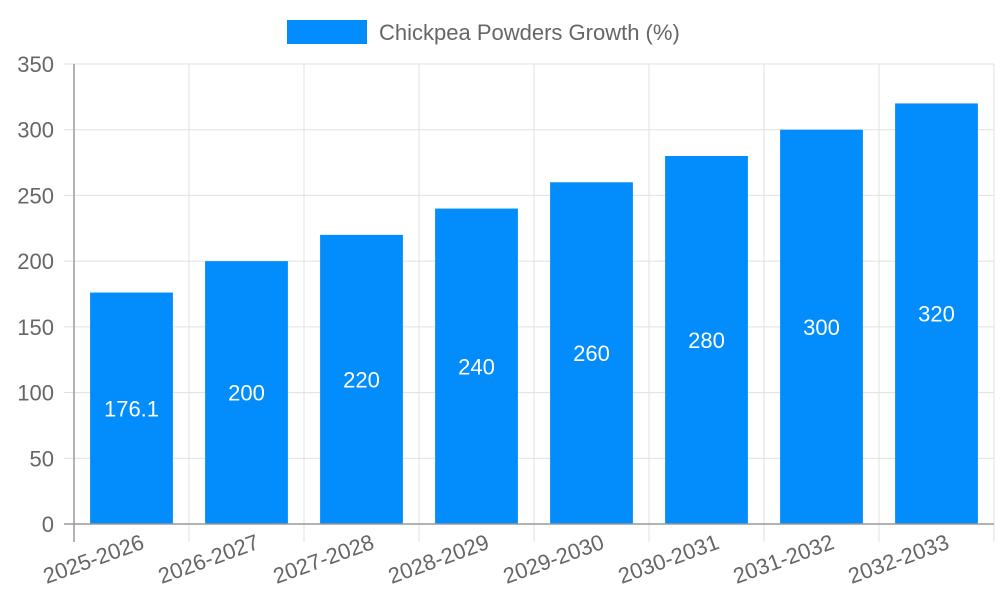 This screenshot has width=1000, height=600. I want to click on bar-value-label: 280, so click(706, 340).